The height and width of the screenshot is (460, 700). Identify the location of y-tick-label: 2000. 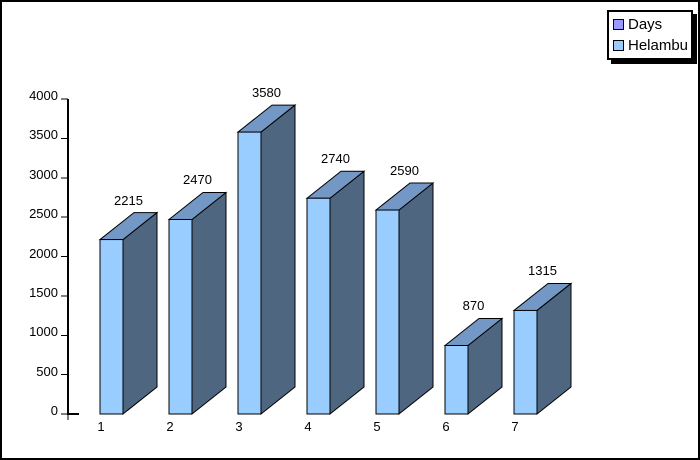
(43, 253).